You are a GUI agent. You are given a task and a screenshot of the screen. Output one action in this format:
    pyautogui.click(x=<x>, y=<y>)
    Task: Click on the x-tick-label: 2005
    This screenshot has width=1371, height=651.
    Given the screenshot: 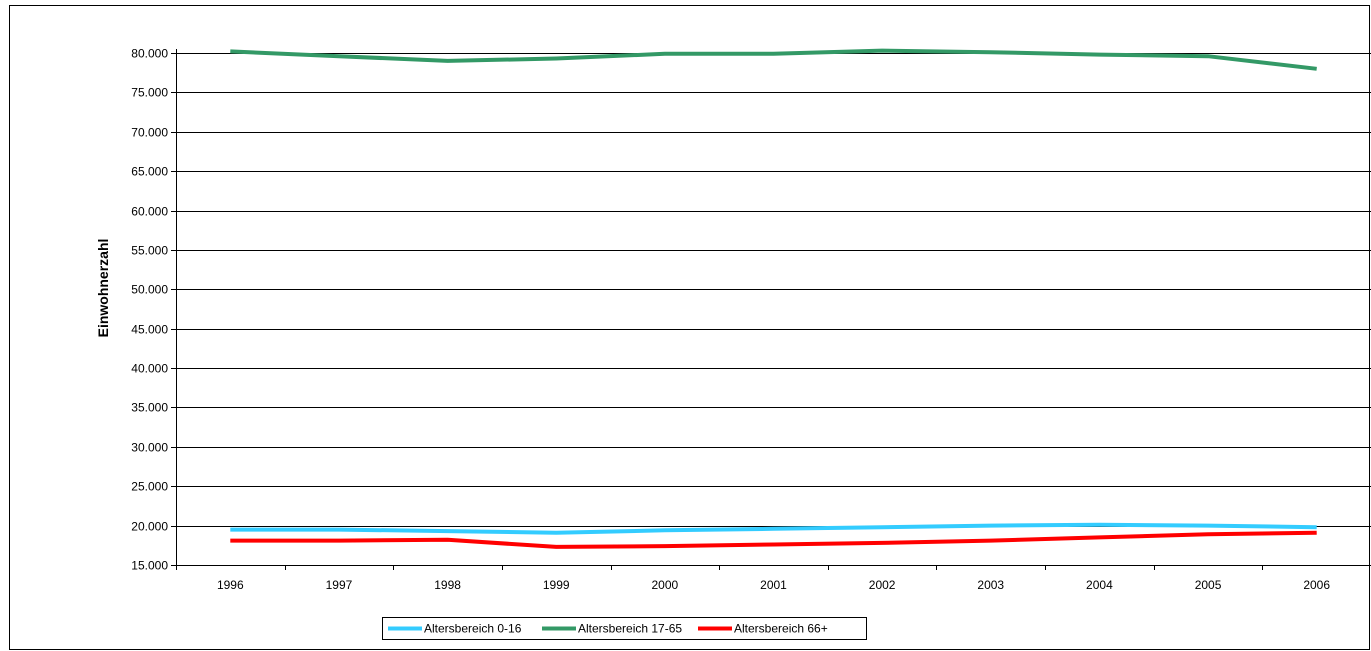 What is the action you would take?
    pyautogui.click(x=1208, y=585)
    